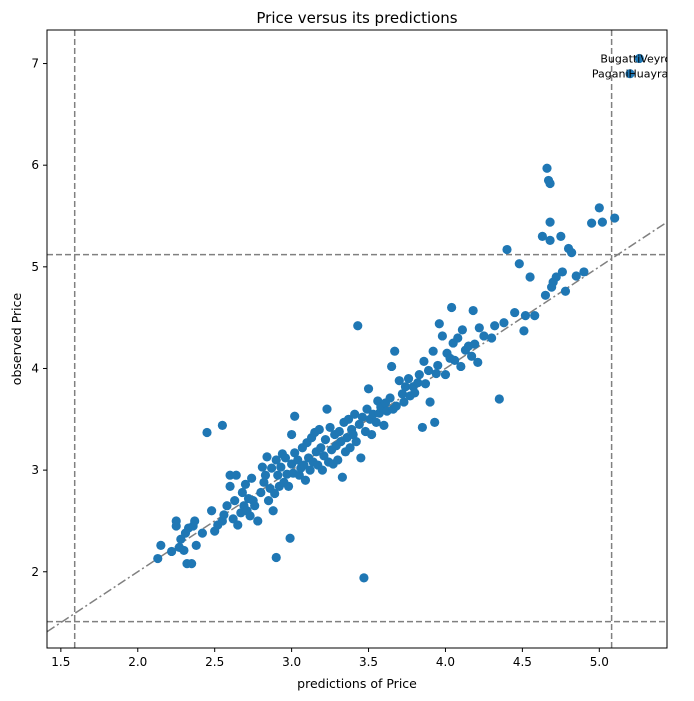 This screenshot has height=701, width=694. What do you see at coordinates (35, 572) in the screenshot?
I see `y-tick-label: 2` at bounding box center [35, 572].